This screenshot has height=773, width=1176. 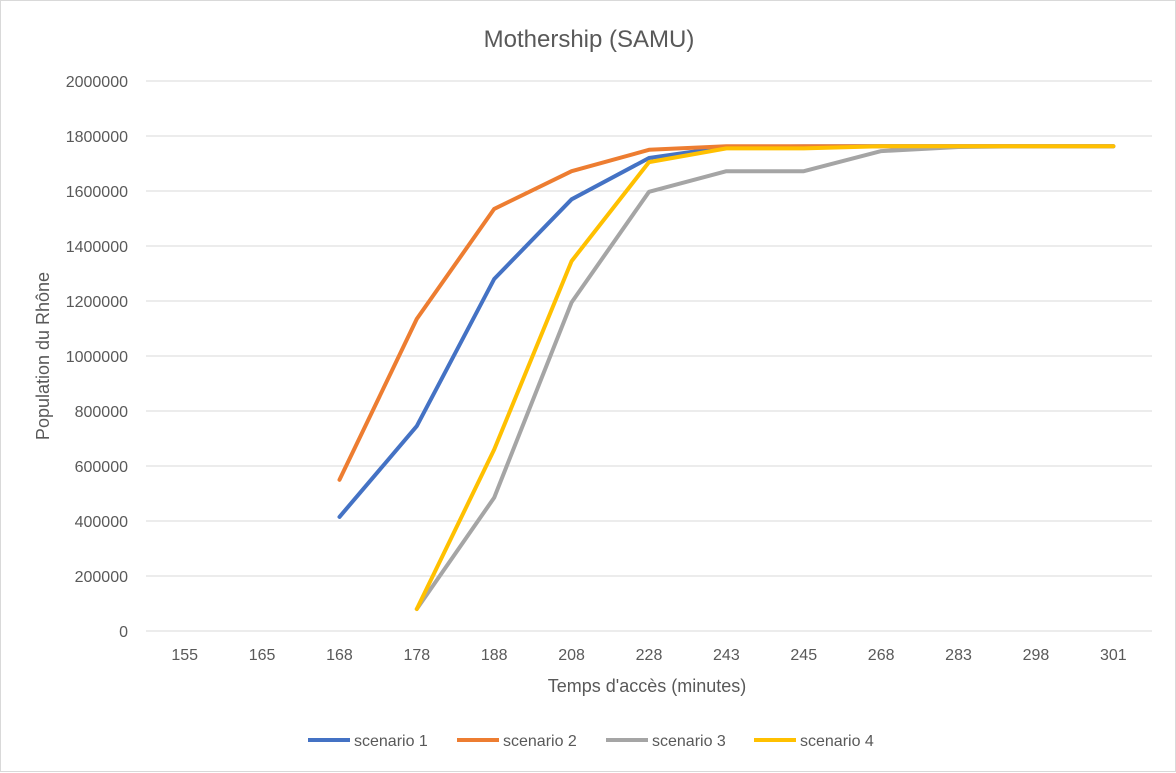 I want to click on legend-label-1: scenario 1, so click(x=391, y=741).